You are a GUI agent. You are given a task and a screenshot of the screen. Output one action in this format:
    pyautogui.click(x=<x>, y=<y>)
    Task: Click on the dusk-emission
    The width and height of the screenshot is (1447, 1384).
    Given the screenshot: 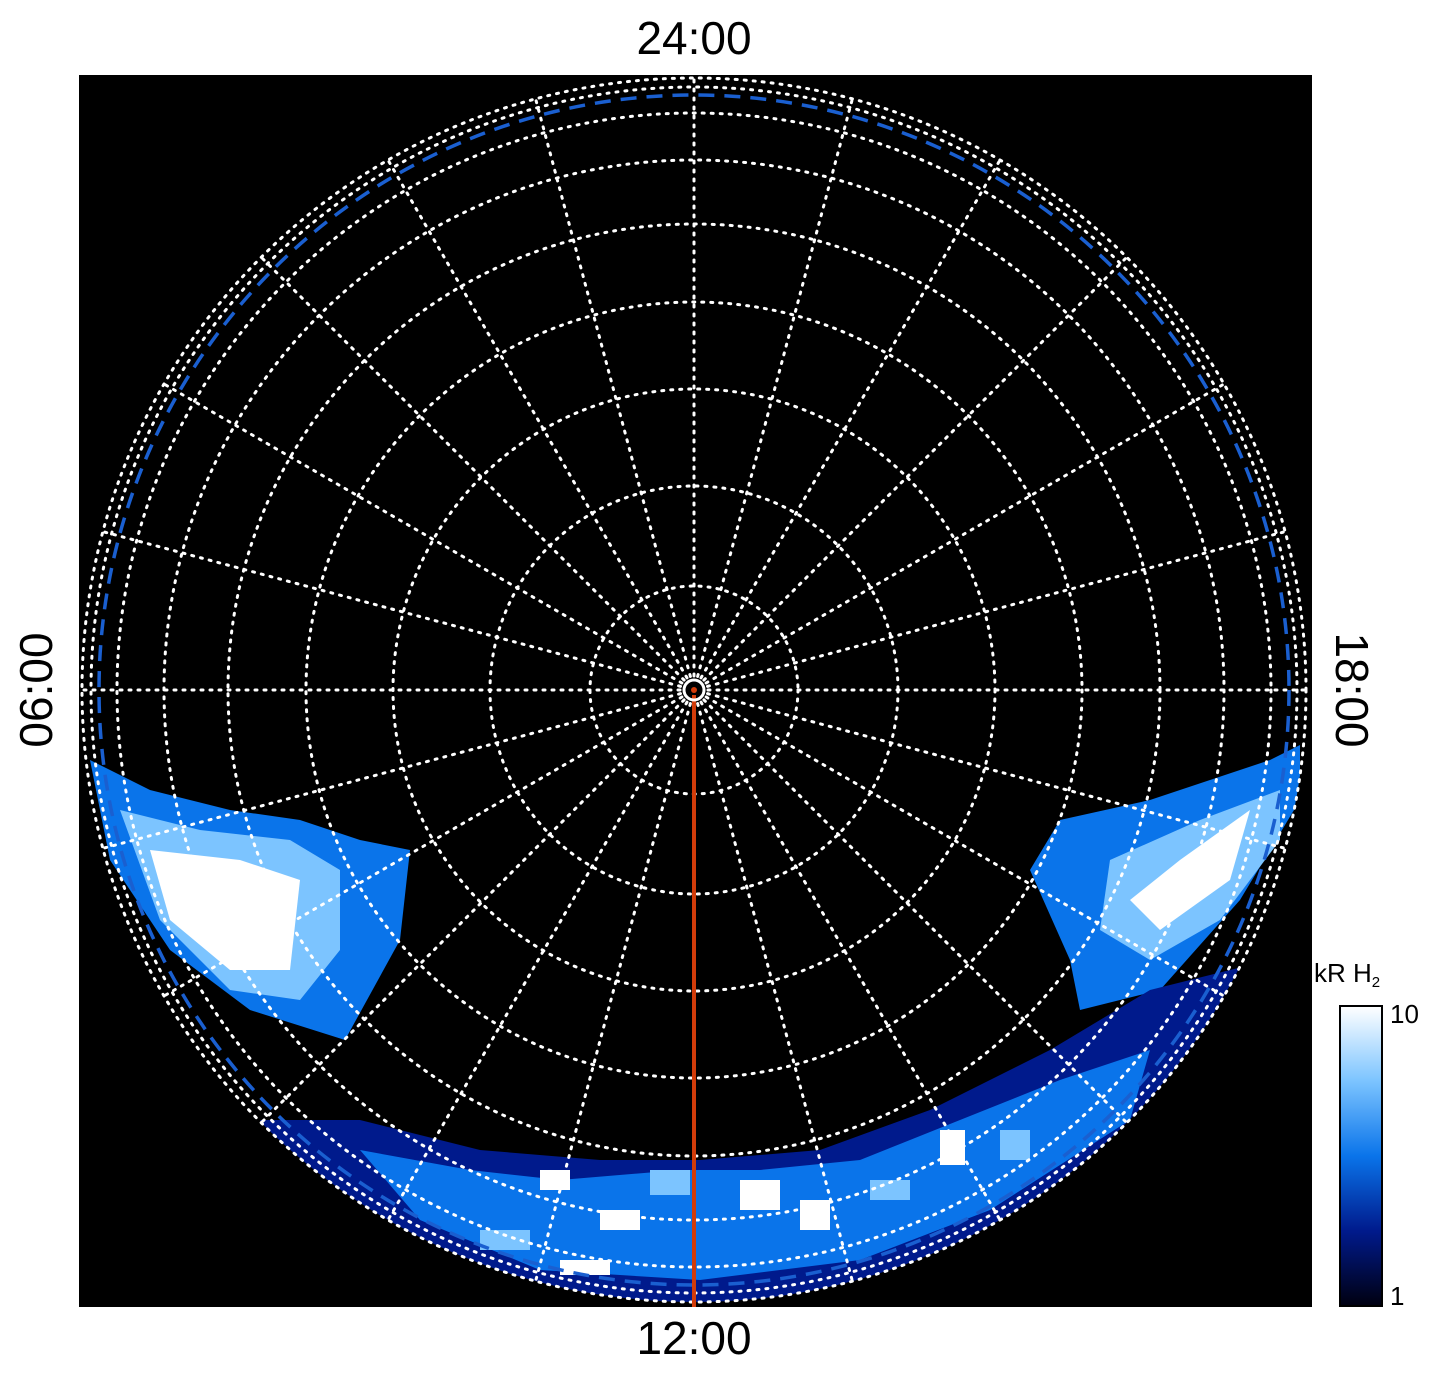 What is the action you would take?
    pyautogui.click(x=1190, y=870)
    